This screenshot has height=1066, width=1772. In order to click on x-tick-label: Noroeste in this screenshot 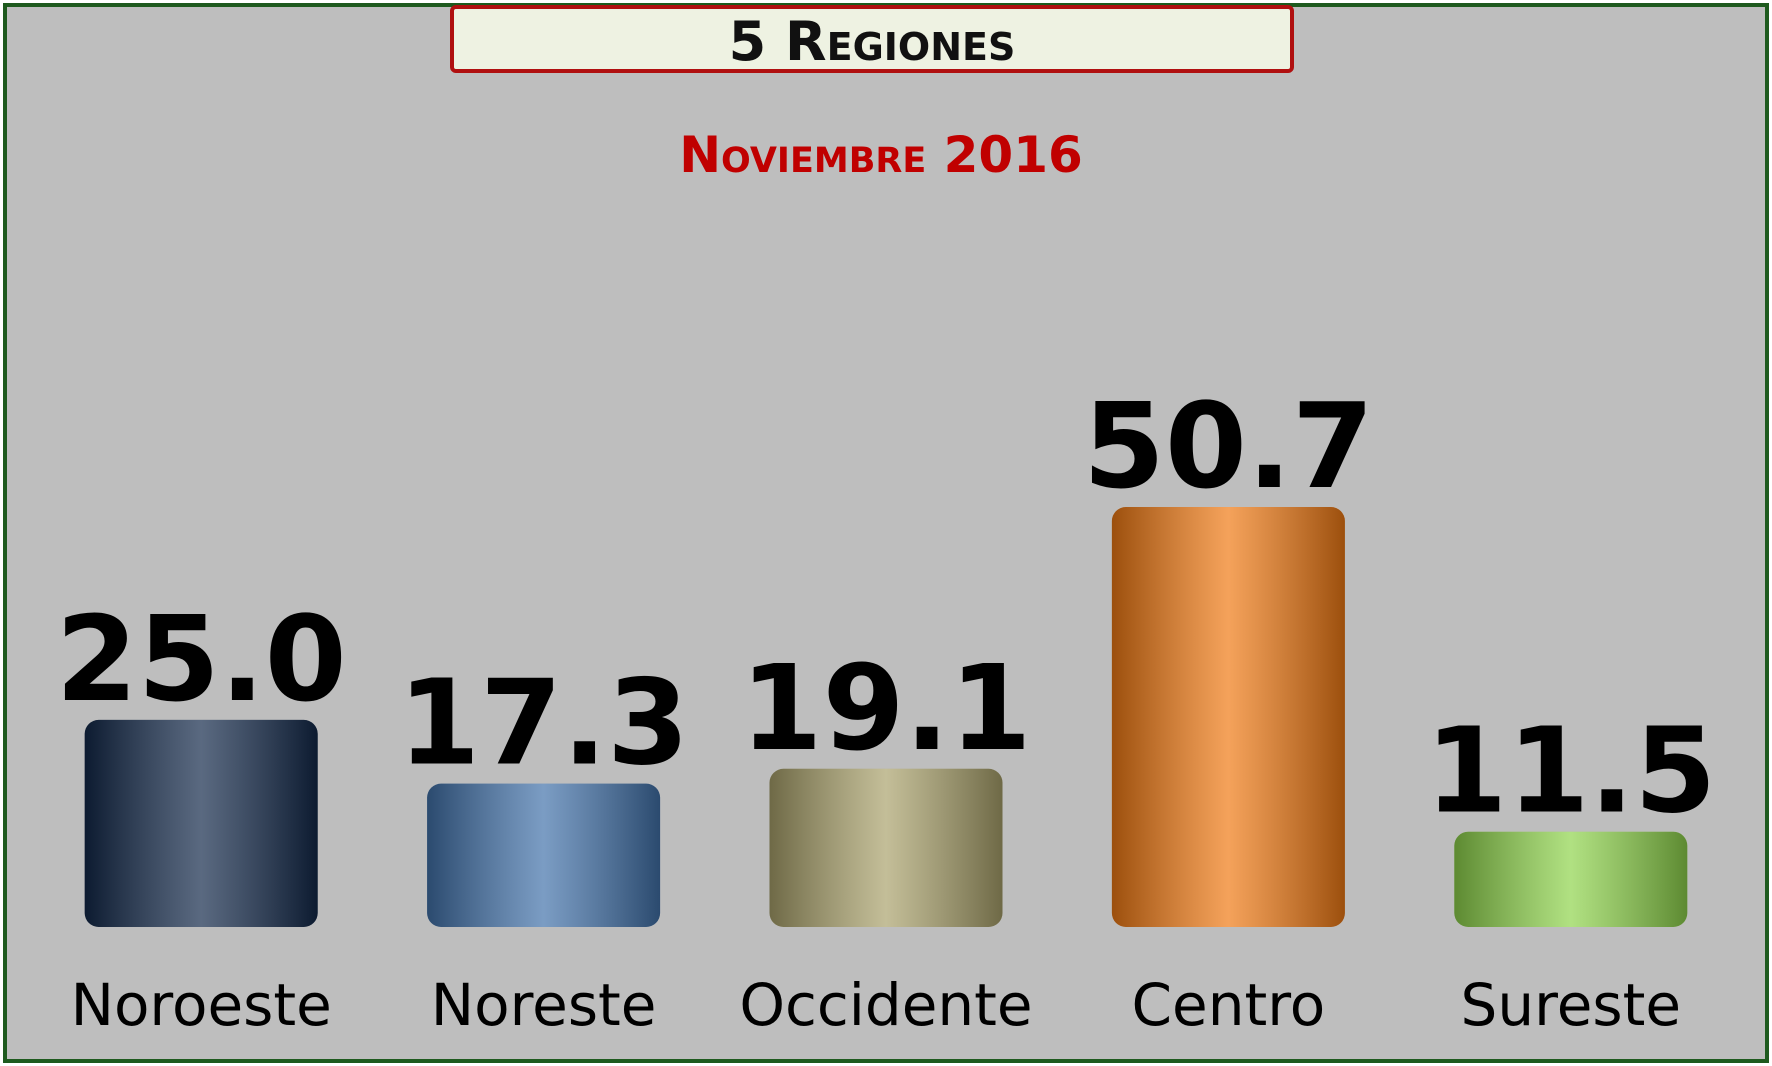, I will do `click(201, 1005)`.